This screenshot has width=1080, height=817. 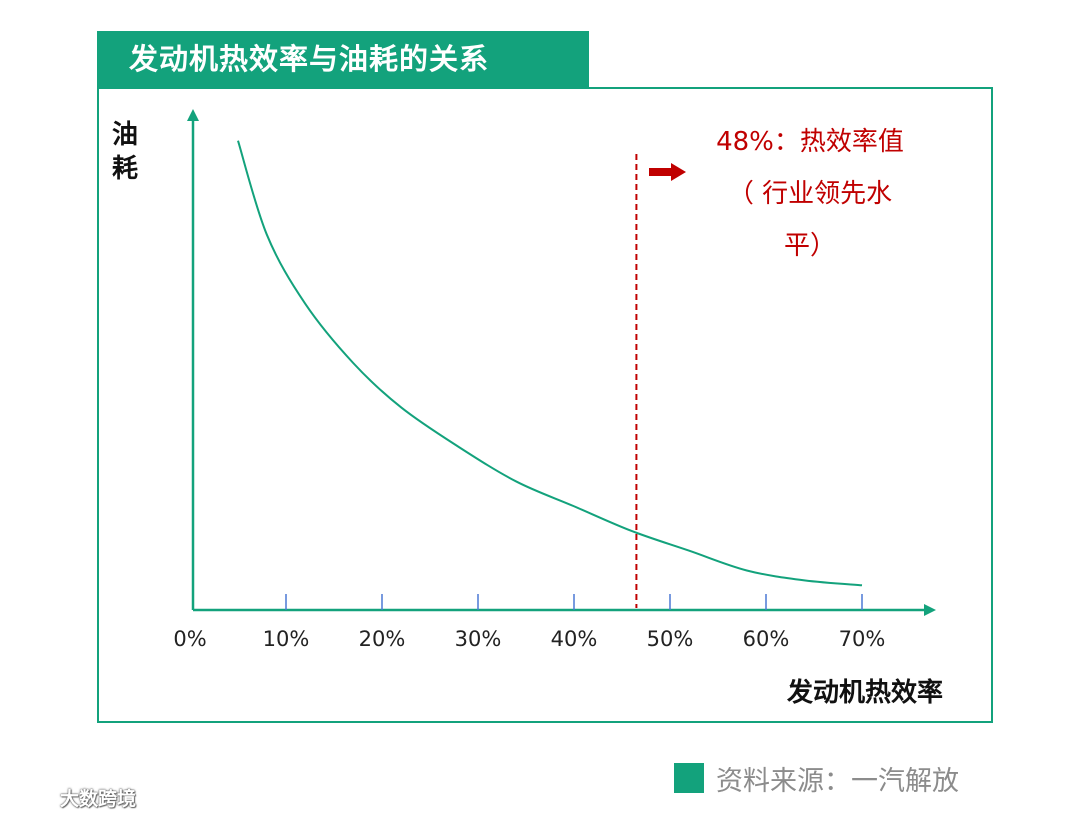 What do you see at coordinates (529, 639) in the screenshot?
I see `x-tick-labels: 0% 10% 20% 30% 40% 50% 60% 70%` at bounding box center [529, 639].